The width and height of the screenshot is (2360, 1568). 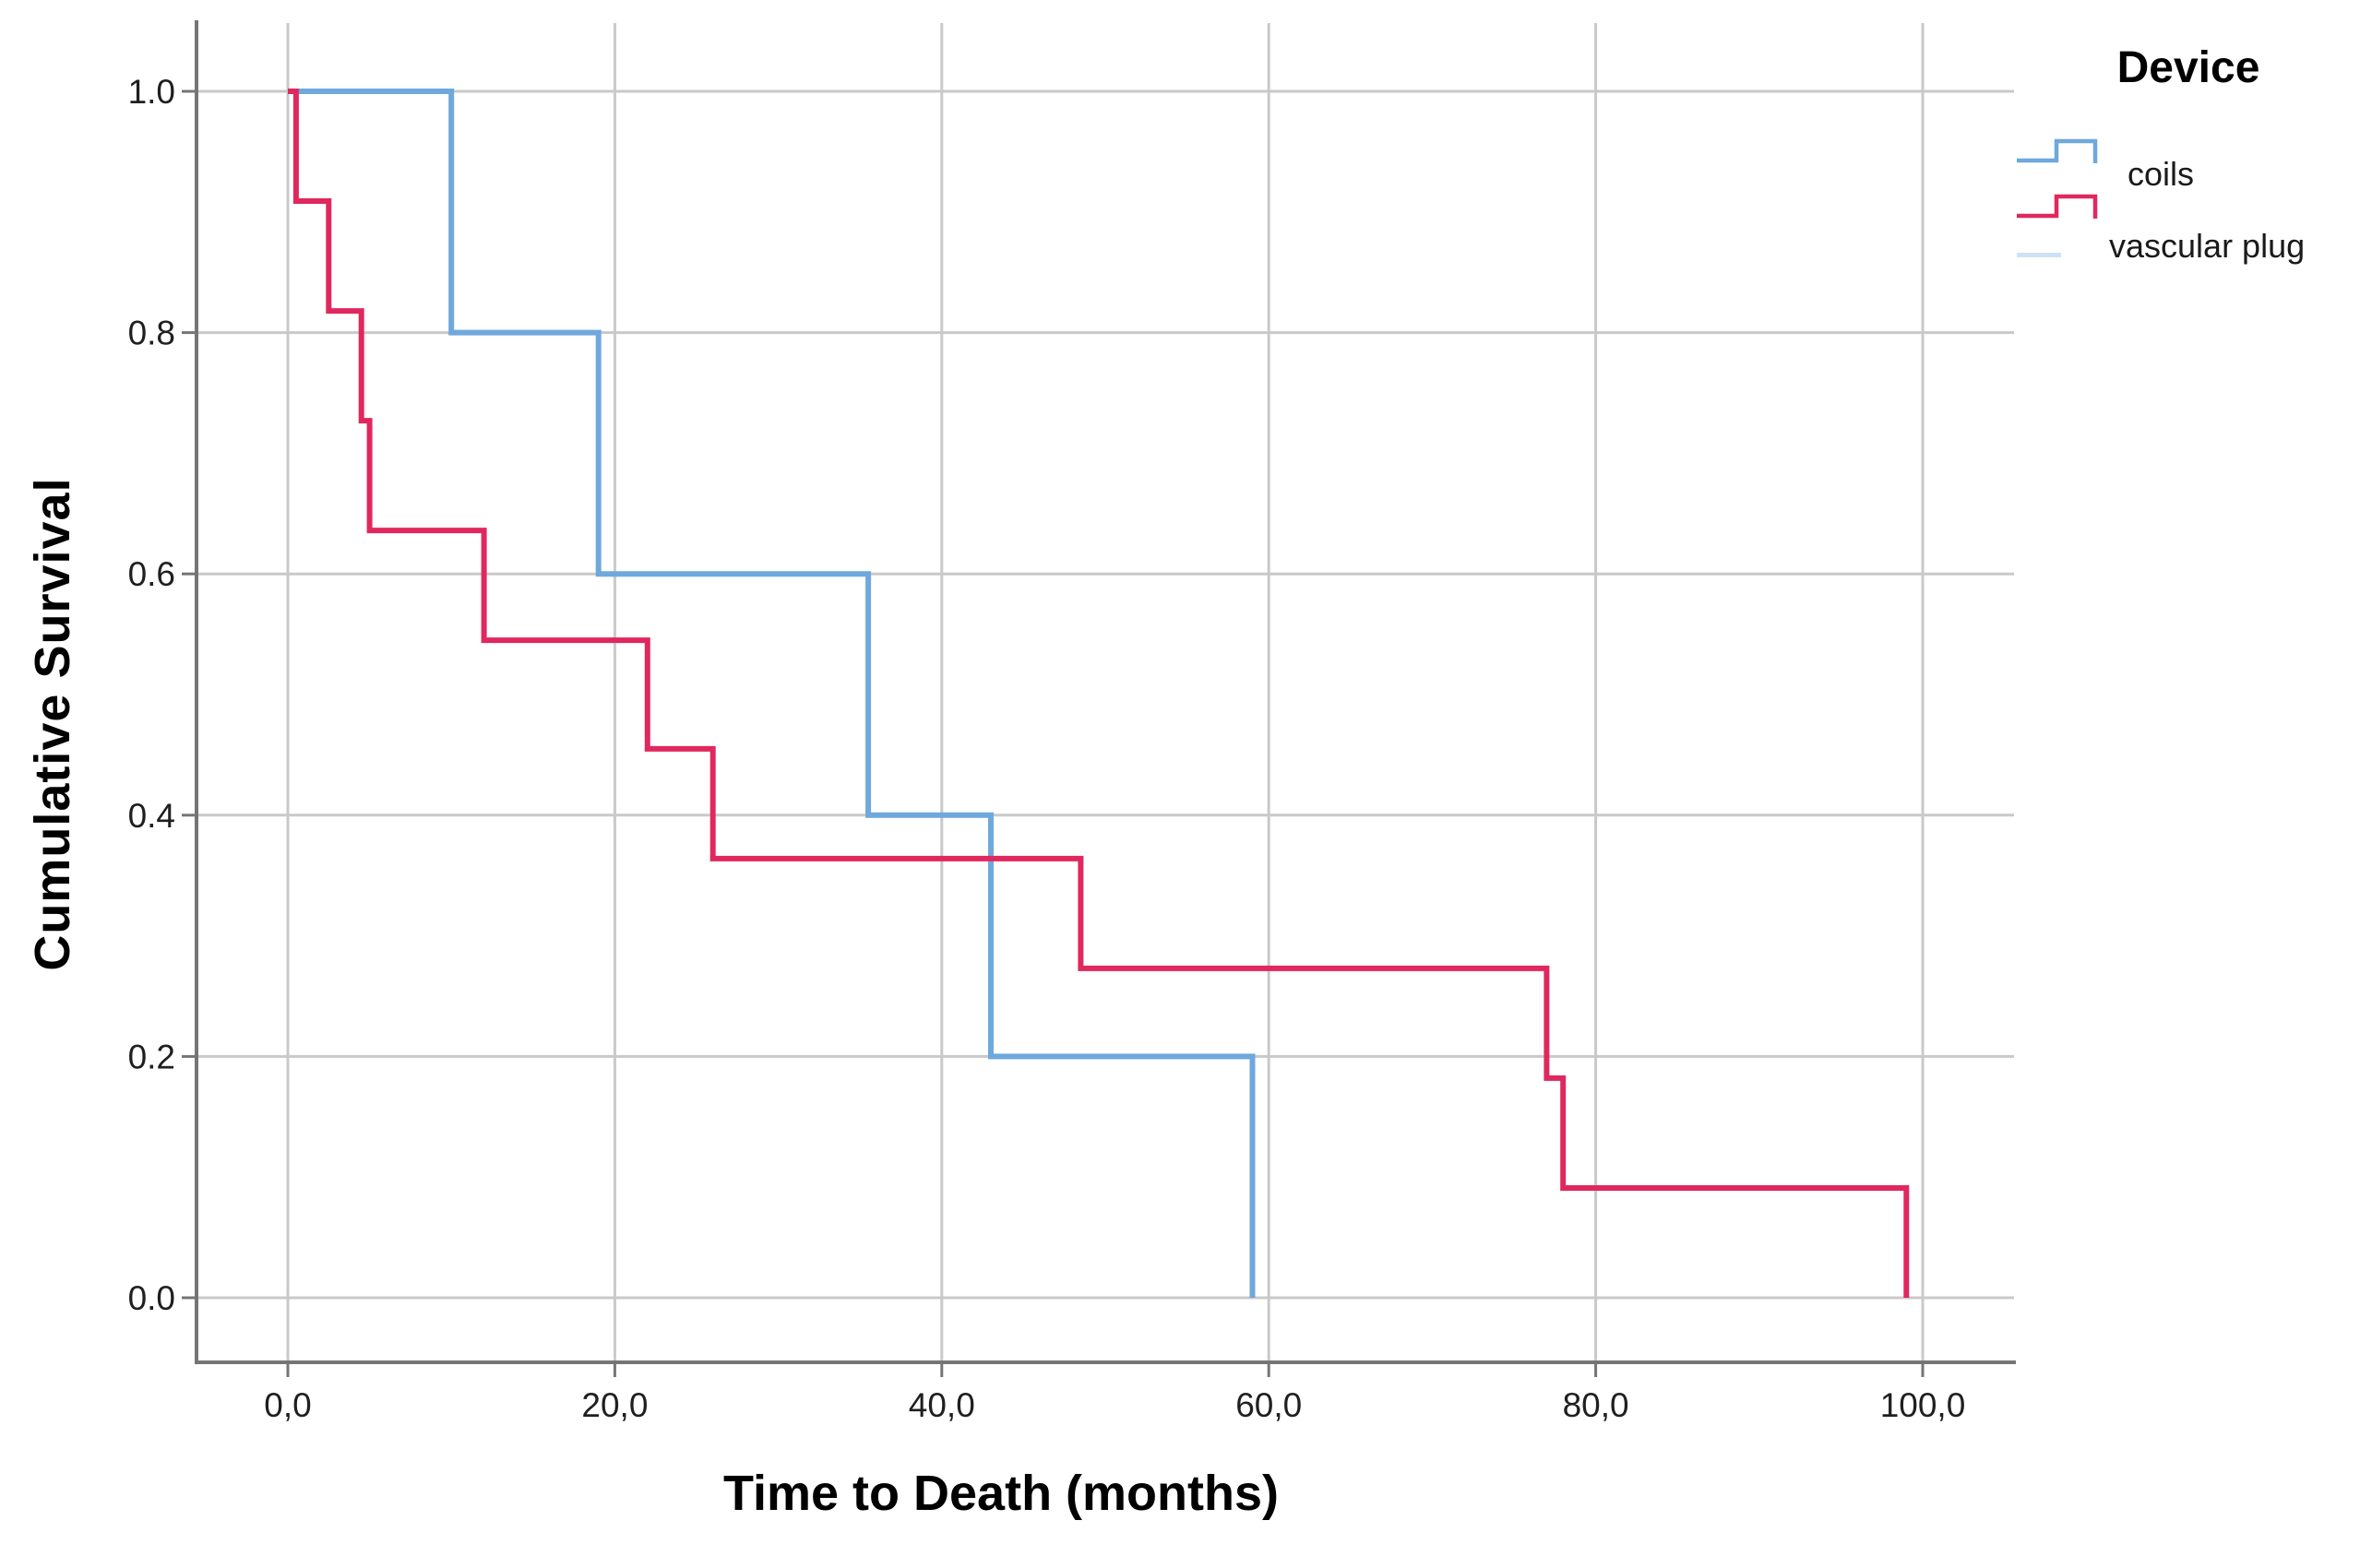 I want to click on x-tick-label: 40,0, so click(x=942, y=1405).